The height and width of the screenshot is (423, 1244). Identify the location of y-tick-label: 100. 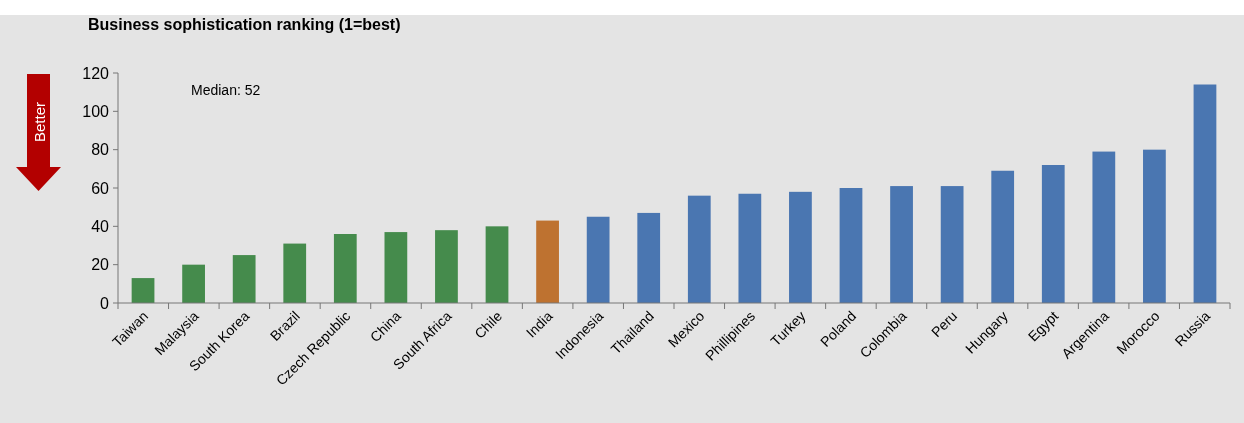
(96, 111).